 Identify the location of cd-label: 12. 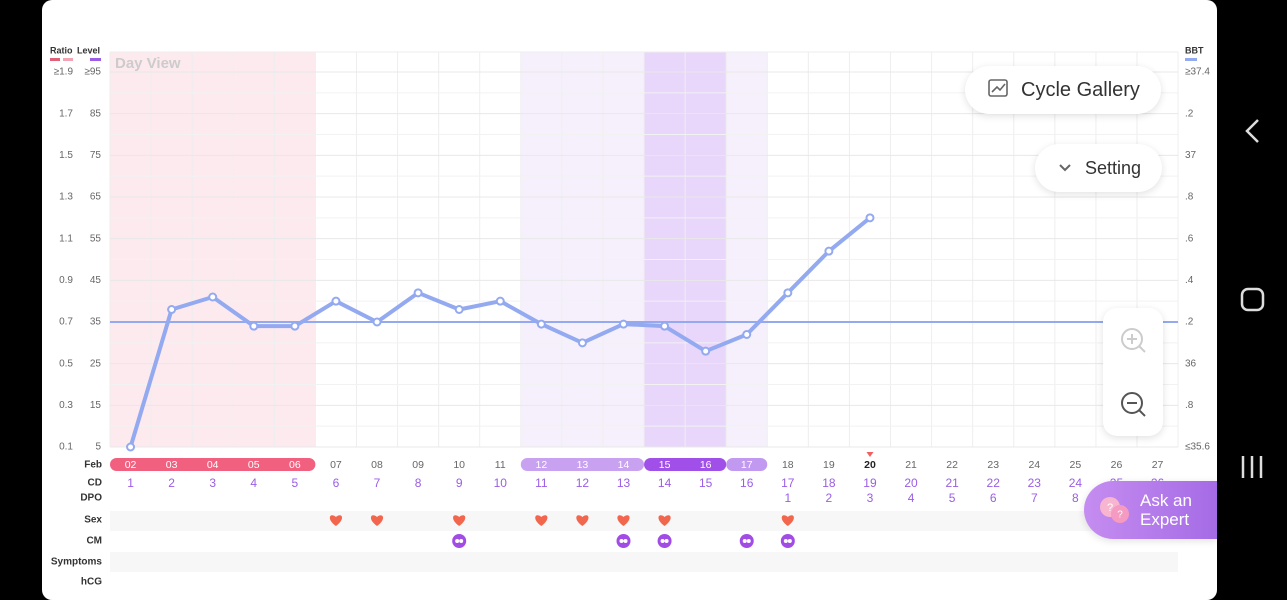
(583, 483).